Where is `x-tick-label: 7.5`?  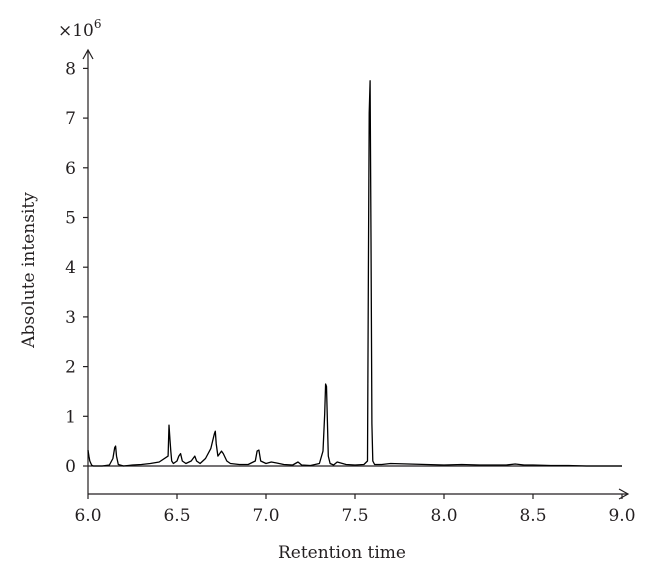 x-tick-label: 7.5 is located at coordinates (354, 516).